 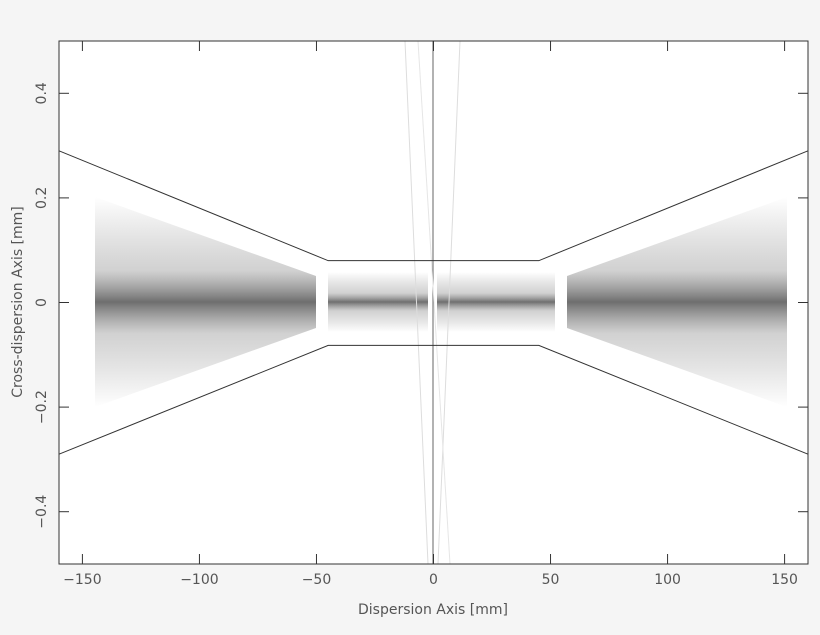 What do you see at coordinates (433, 610) in the screenshot?
I see `x-axis-label: Dispersion Axis [mm]` at bounding box center [433, 610].